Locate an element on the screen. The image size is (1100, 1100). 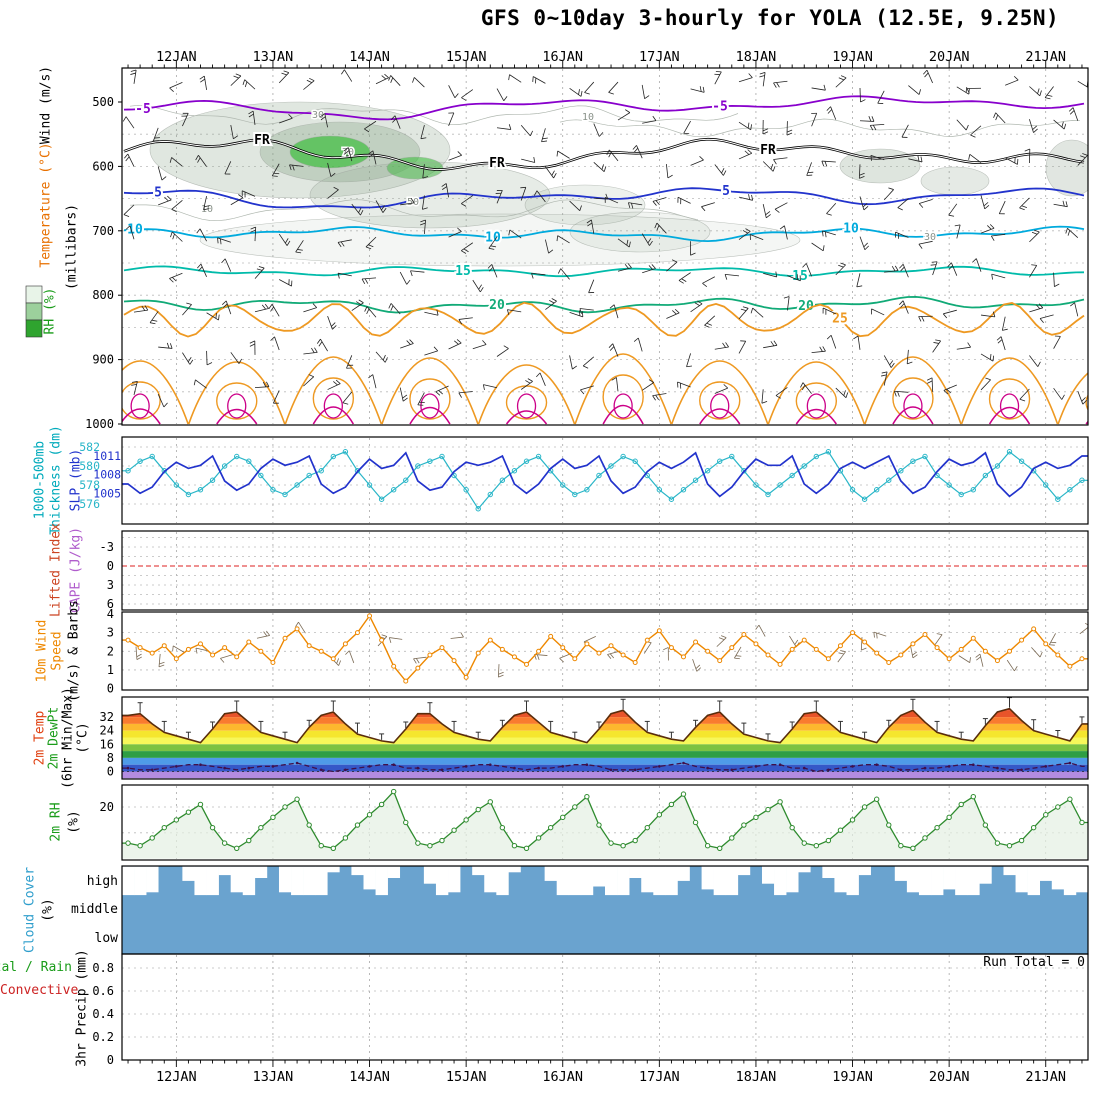
x-tick-label-bottom: 14JAN is located at coordinates (369, 1077).